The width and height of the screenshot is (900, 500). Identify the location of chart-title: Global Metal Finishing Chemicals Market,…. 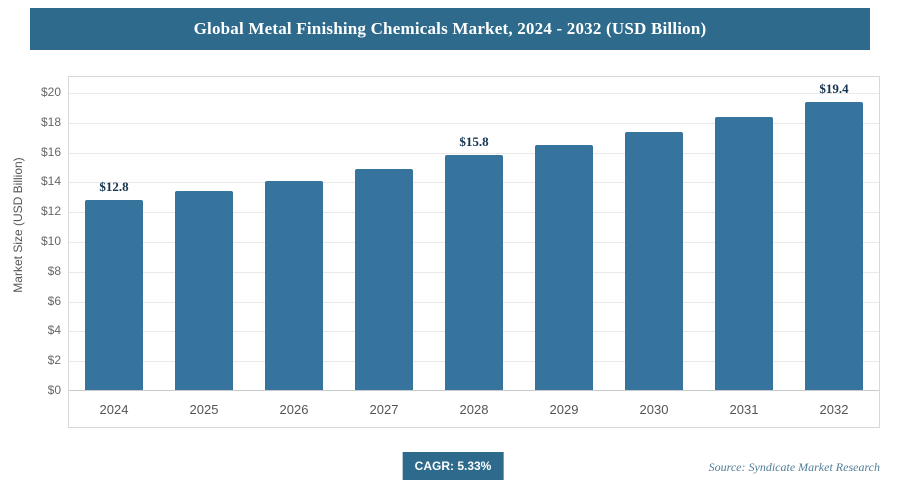
(450, 28).